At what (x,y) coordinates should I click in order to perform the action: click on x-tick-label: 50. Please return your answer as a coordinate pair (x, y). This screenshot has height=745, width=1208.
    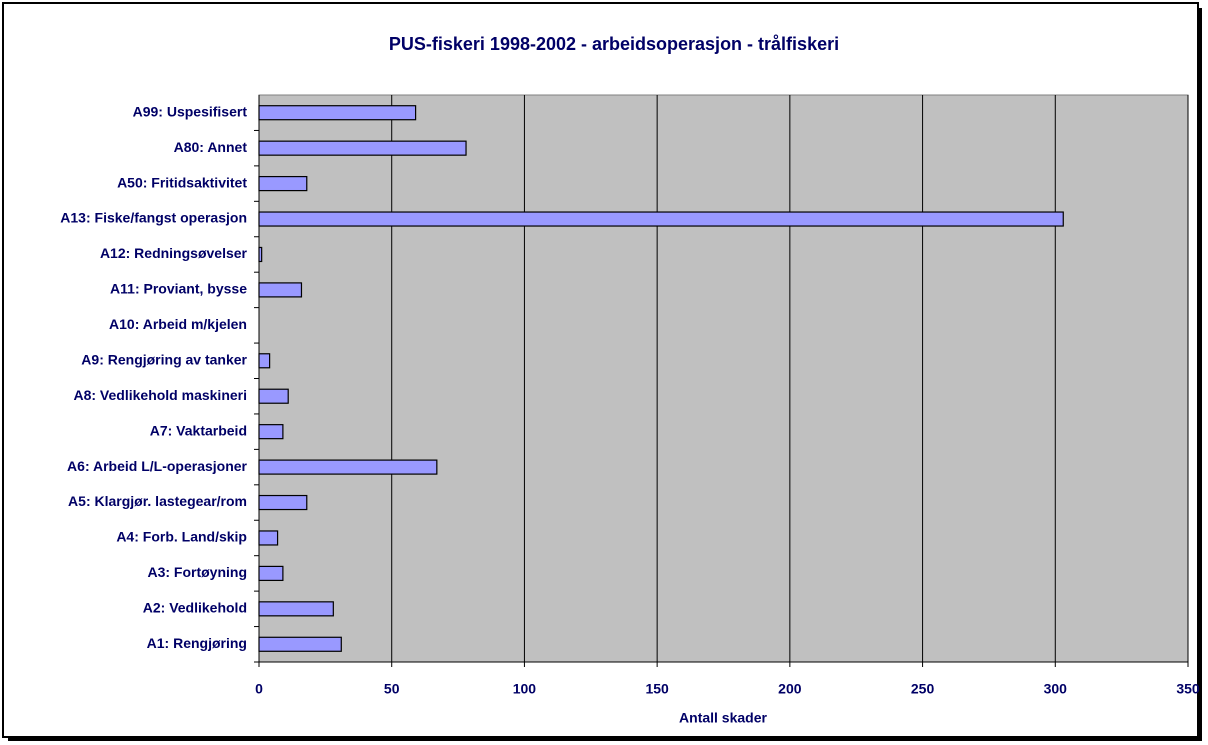
    Looking at the image, I should click on (392, 689).